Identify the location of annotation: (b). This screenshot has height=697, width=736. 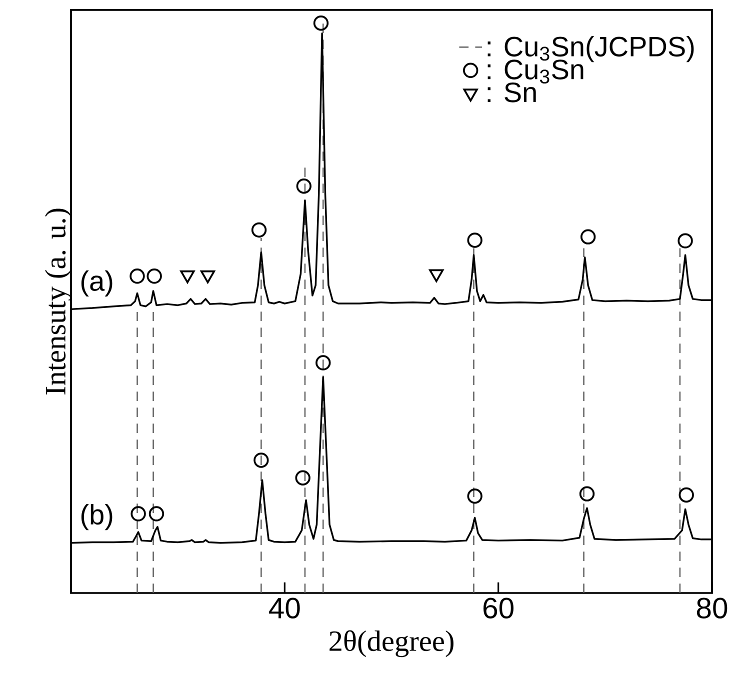
(96, 517).